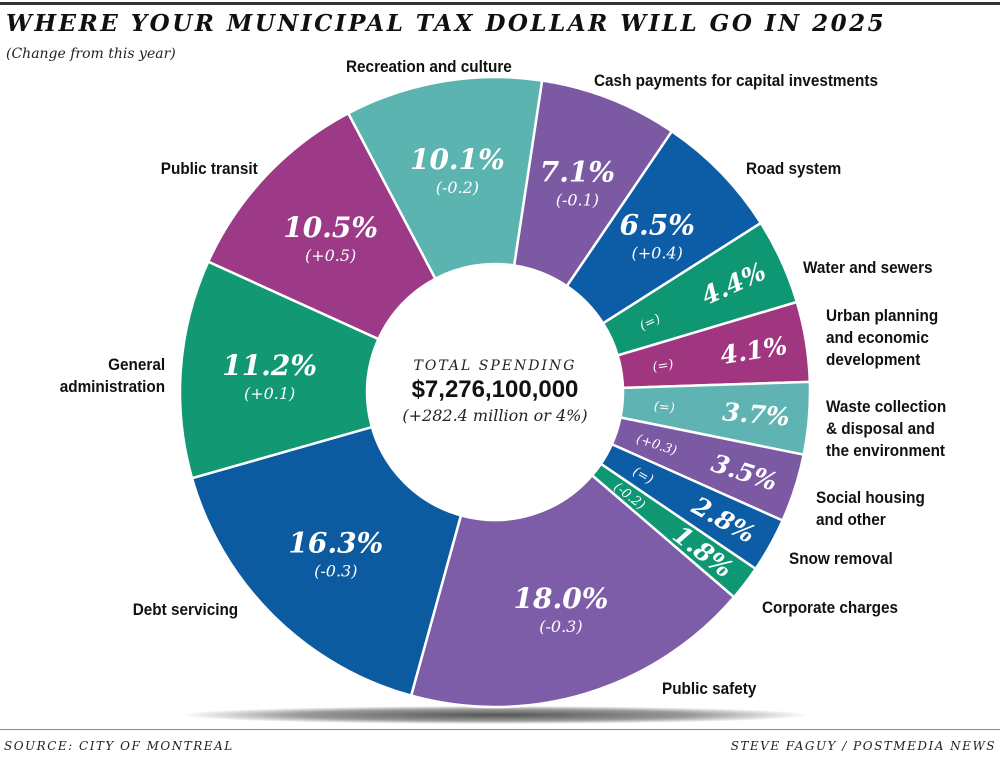 This screenshot has width=1000, height=757. I want to click on slice-pct-label: 16.3%, so click(335, 542).